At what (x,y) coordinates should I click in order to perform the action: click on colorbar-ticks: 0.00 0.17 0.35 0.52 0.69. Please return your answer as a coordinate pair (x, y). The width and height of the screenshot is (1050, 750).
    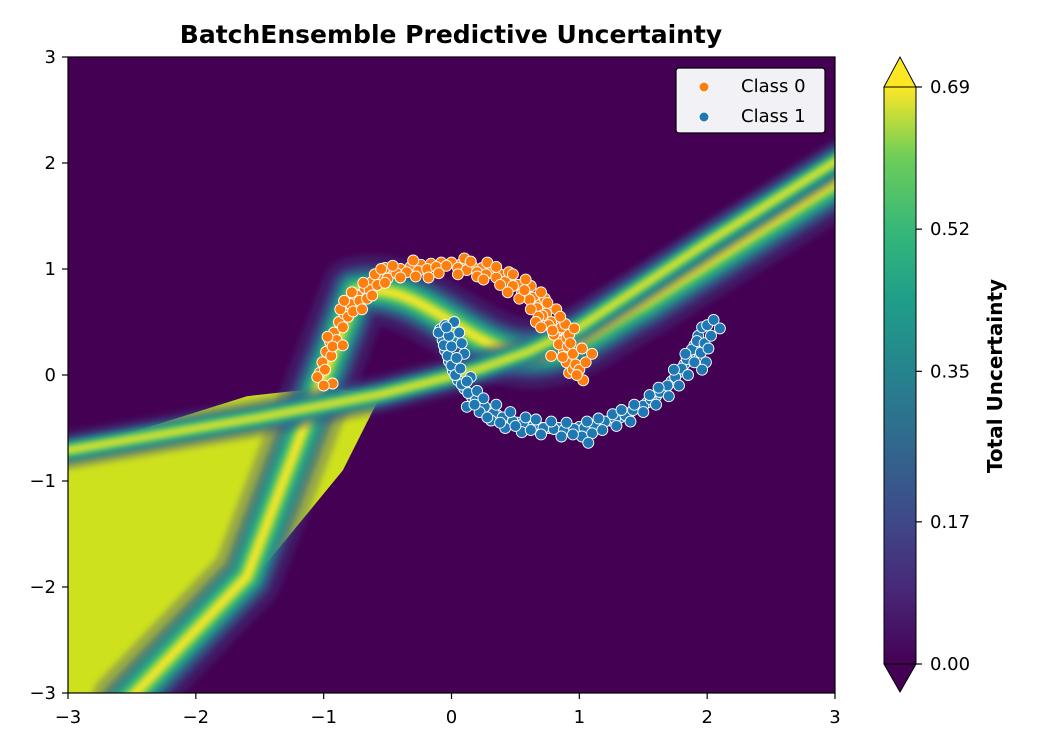
    Looking at the image, I should click on (943, 376).